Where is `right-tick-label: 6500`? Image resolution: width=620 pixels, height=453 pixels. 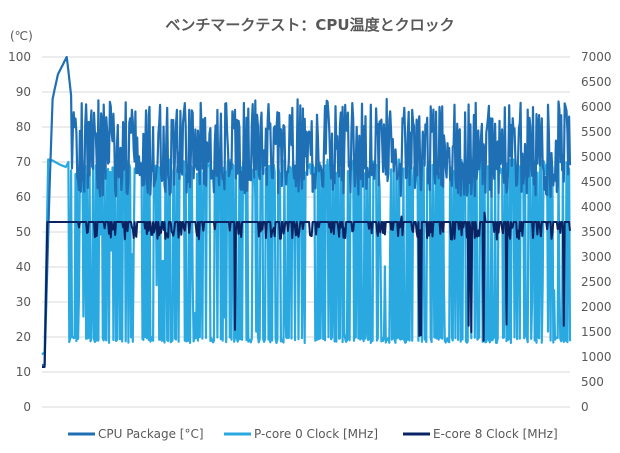 right-tick-label: 6500 is located at coordinates (596, 82).